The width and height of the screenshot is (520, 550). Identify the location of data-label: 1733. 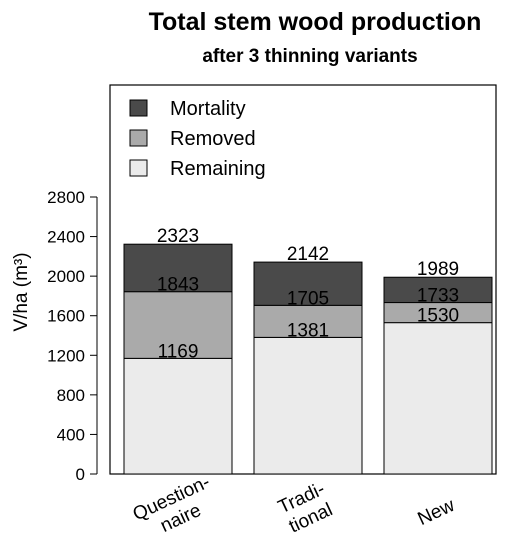
(438, 296).